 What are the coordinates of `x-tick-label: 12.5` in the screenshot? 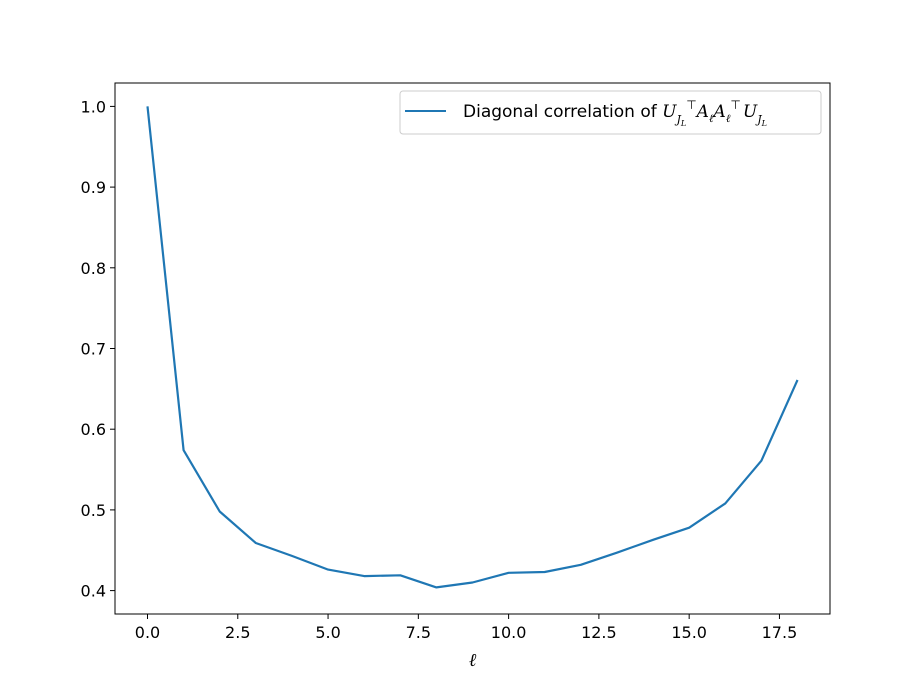 It's located at (599, 632).